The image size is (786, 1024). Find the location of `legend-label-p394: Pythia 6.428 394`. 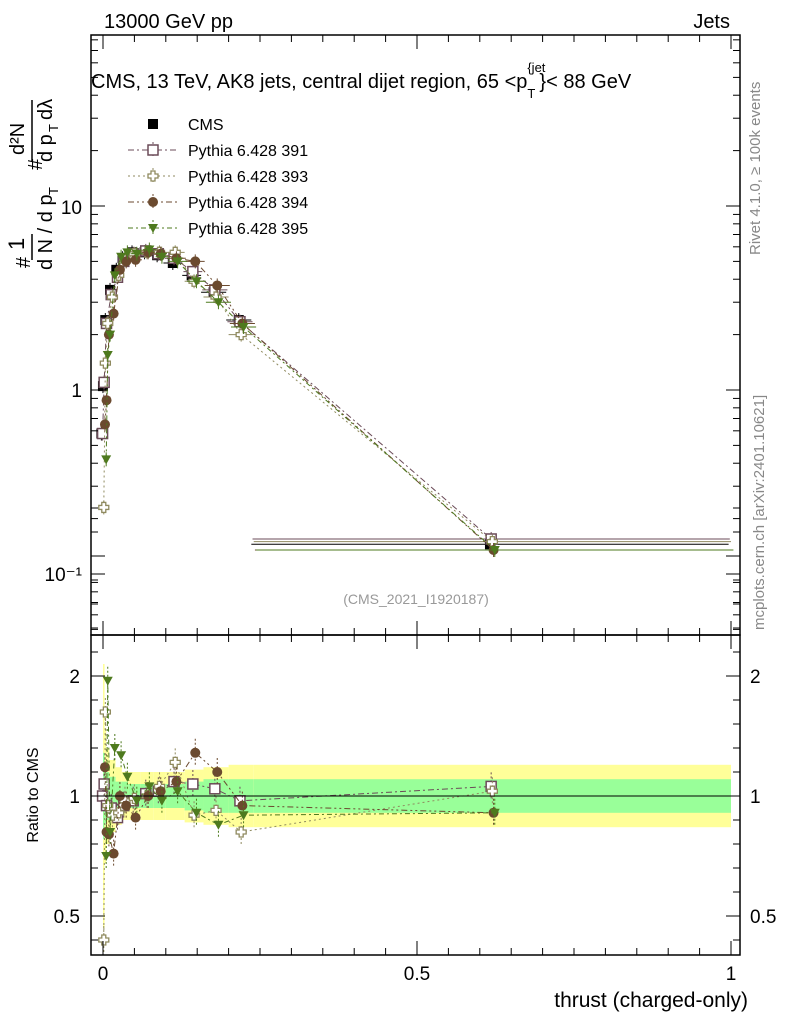

legend-label-p394: Pythia 6.428 394 is located at coordinates (248, 203).